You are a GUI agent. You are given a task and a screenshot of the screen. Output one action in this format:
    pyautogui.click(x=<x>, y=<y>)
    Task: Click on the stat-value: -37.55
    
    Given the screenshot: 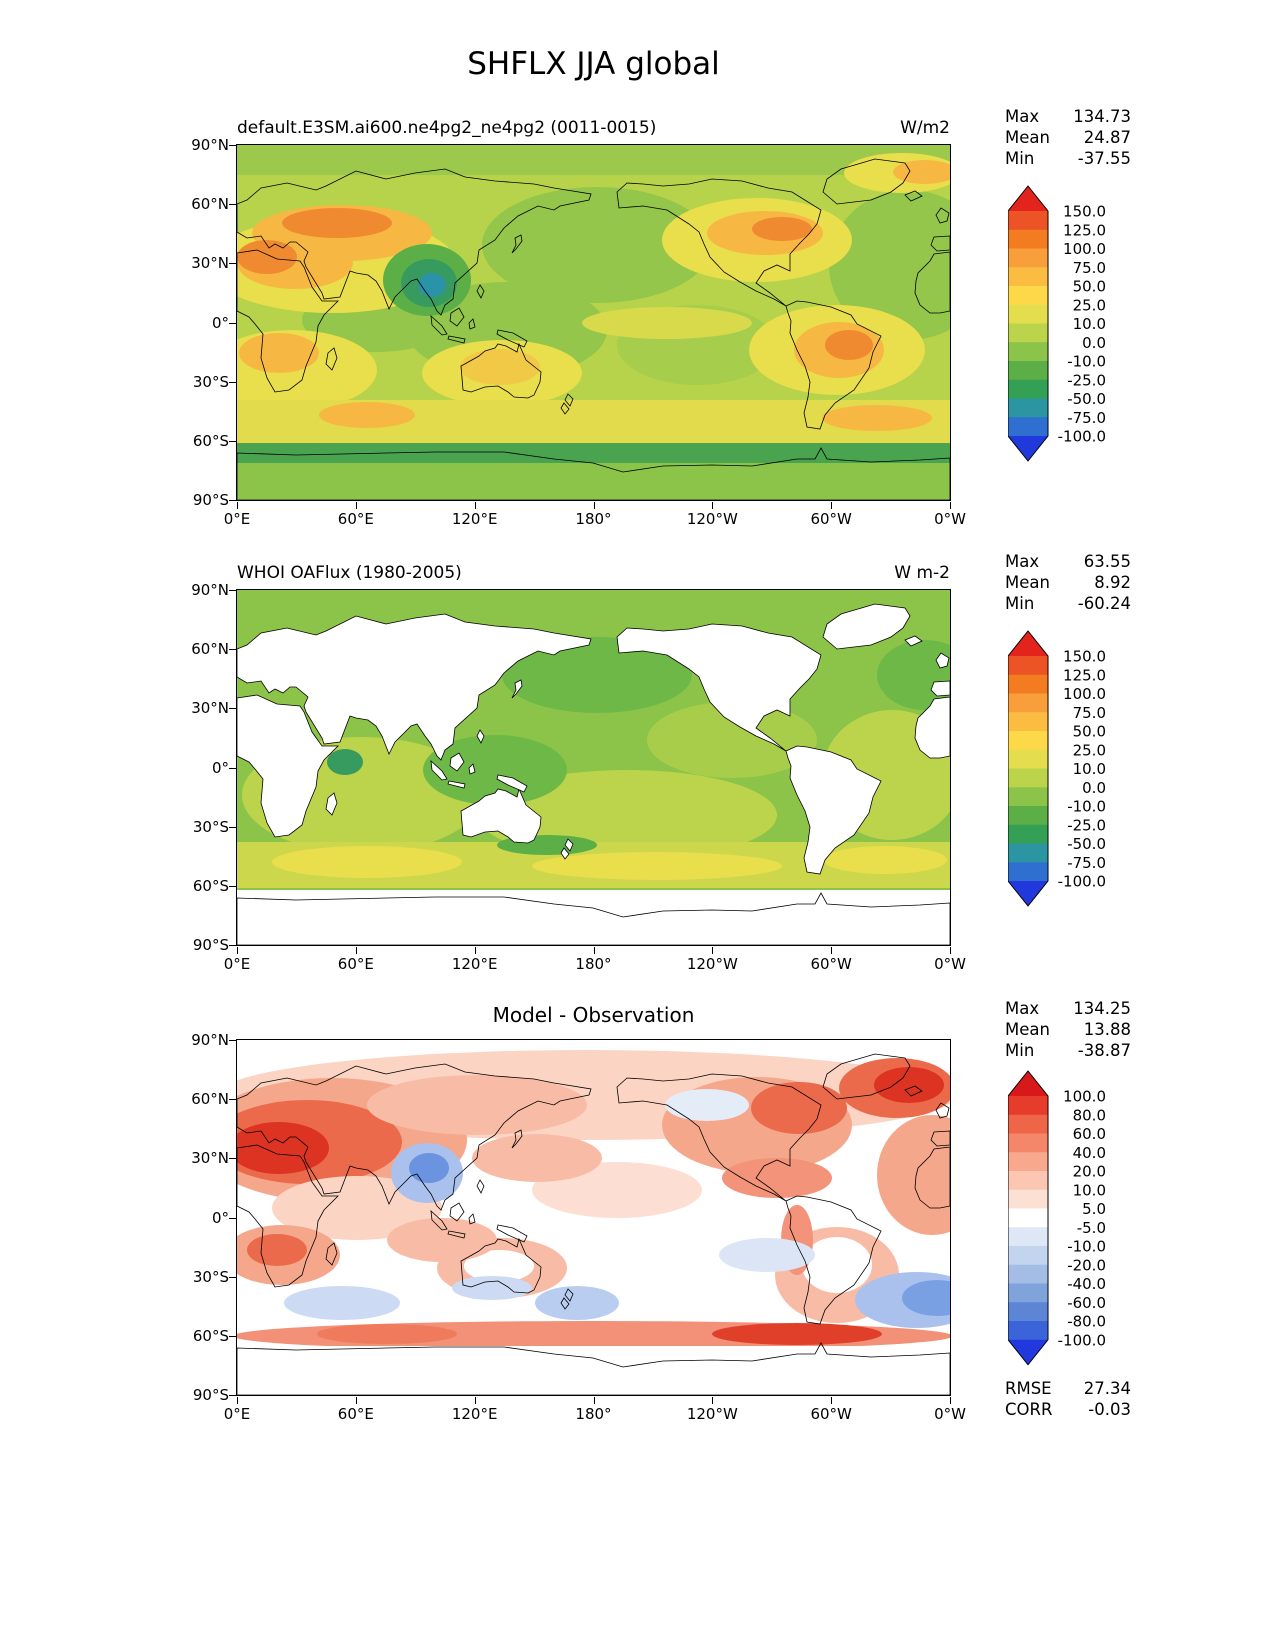 What is the action you would take?
    pyautogui.click(x=1104, y=158)
    